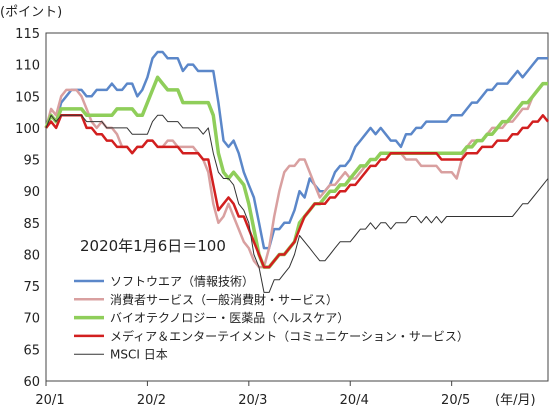 This screenshot has height=417, width=552. Describe the element at coordinates (31, 382) in the screenshot. I see `y-tick-label: 60` at that location.